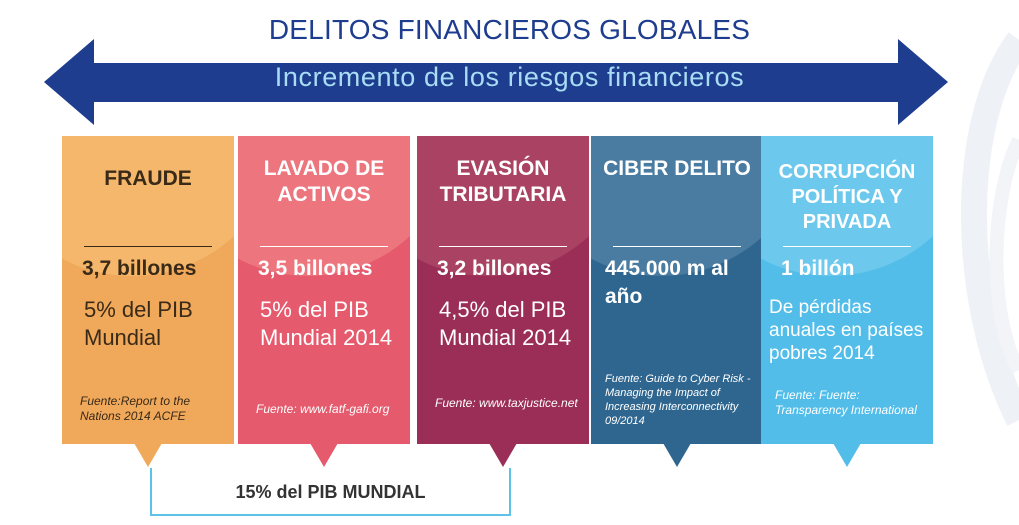 The width and height of the screenshot is (1019, 525). I want to click on card-source: Fuente: www.fatf-gafi.org, so click(323, 409).